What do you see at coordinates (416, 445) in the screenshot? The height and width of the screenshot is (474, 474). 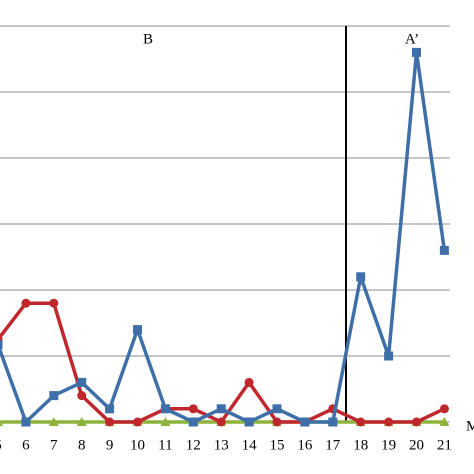 I see `x-tick-label: 20` at bounding box center [416, 445].